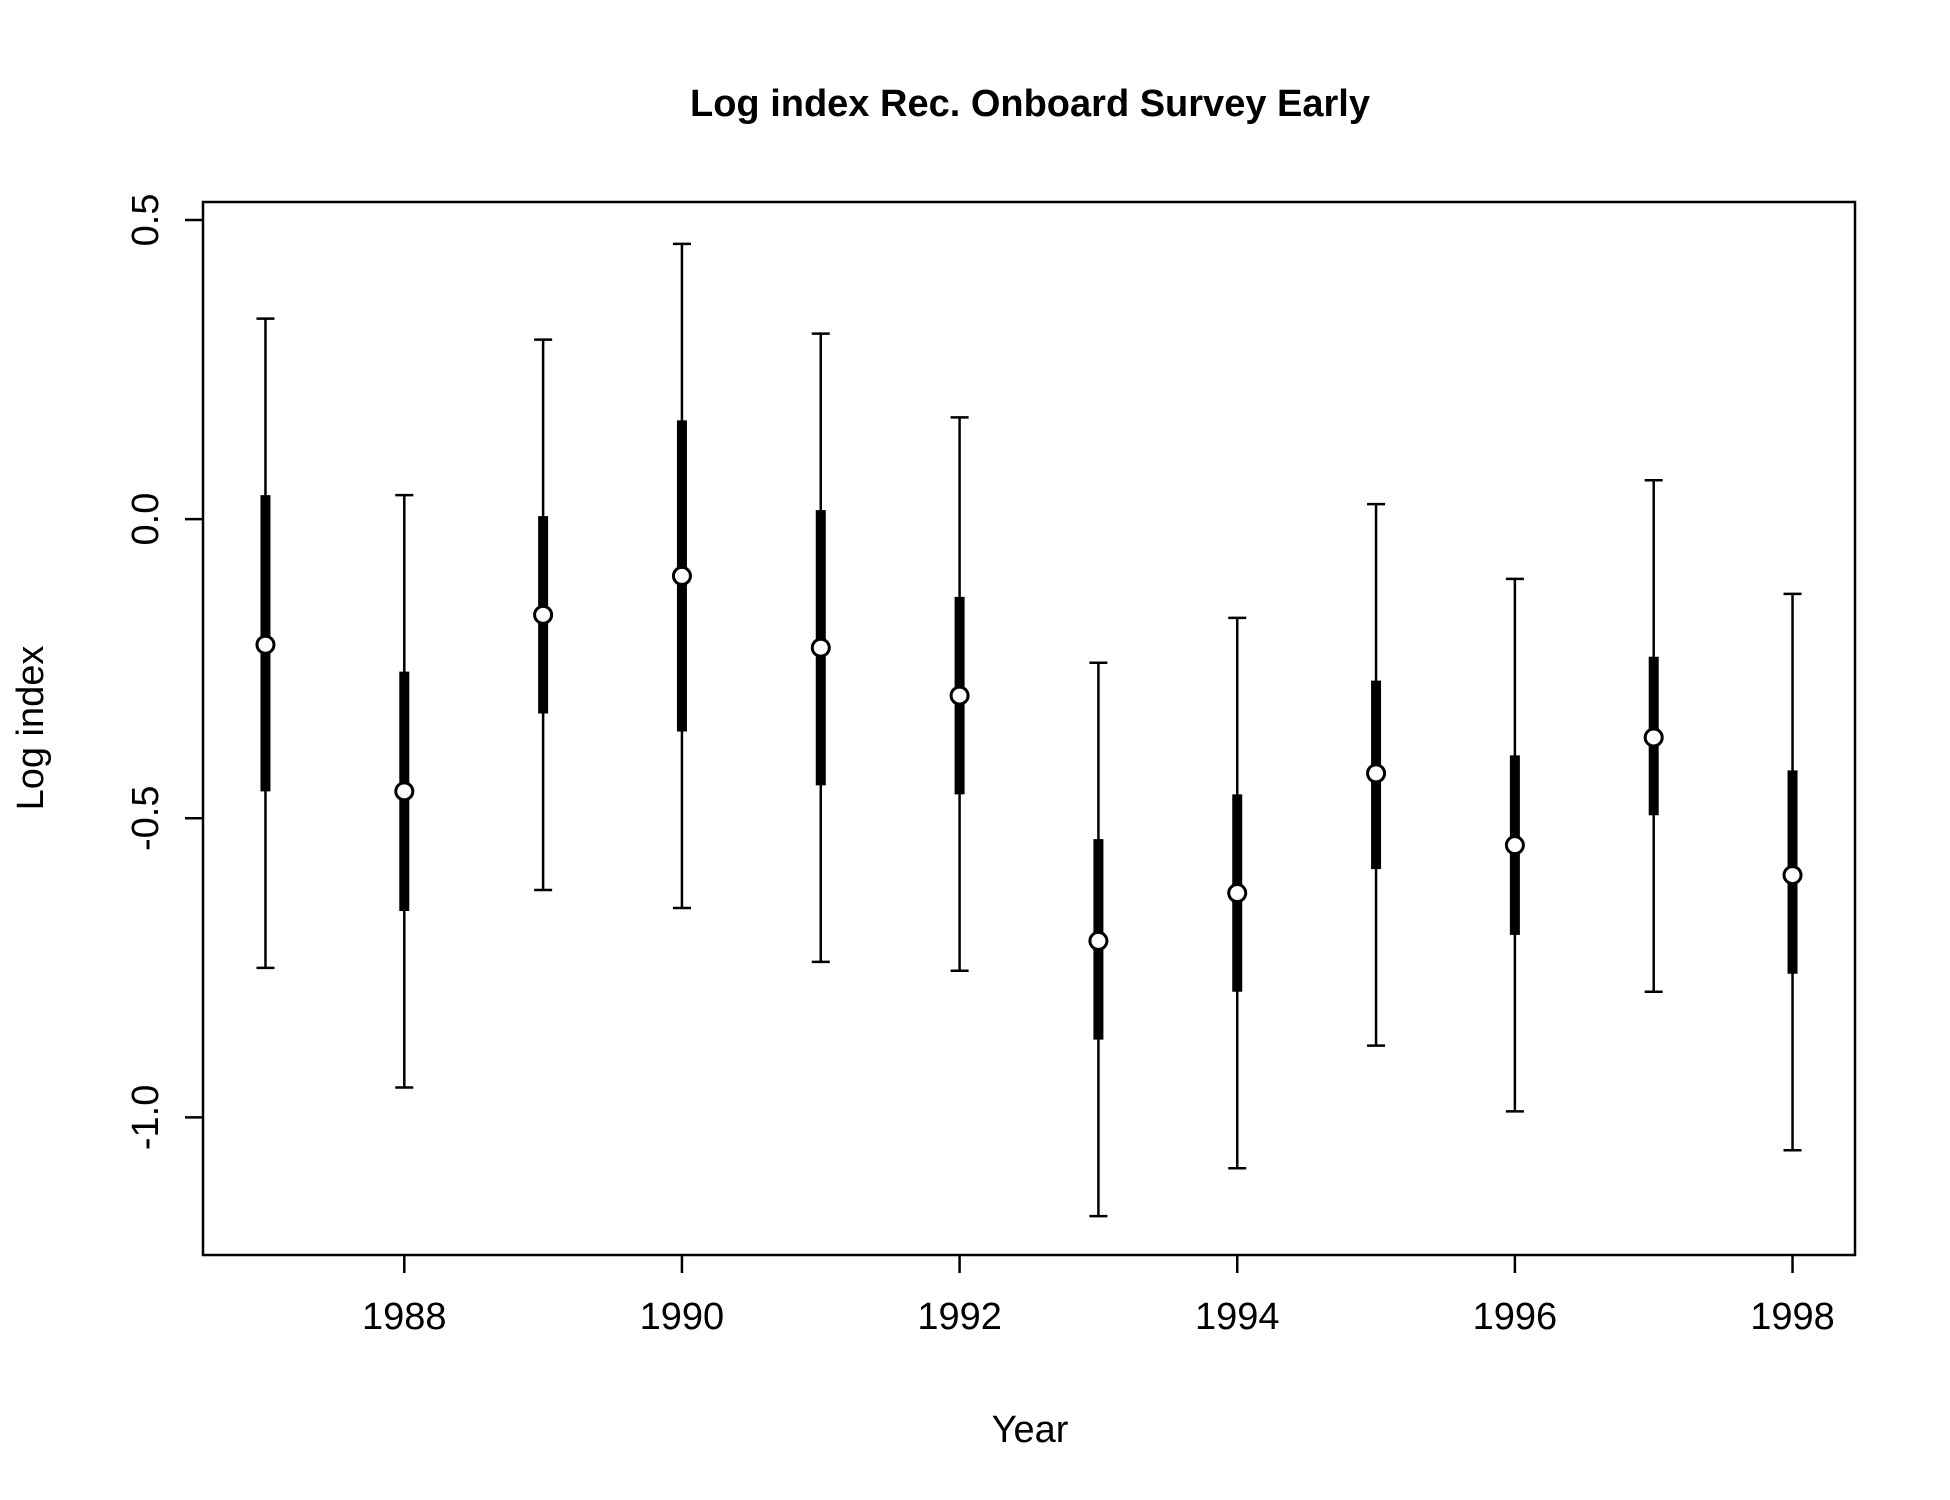  What do you see at coordinates (1515, 1317) in the screenshot?
I see `x-tick-label: 1996` at bounding box center [1515, 1317].